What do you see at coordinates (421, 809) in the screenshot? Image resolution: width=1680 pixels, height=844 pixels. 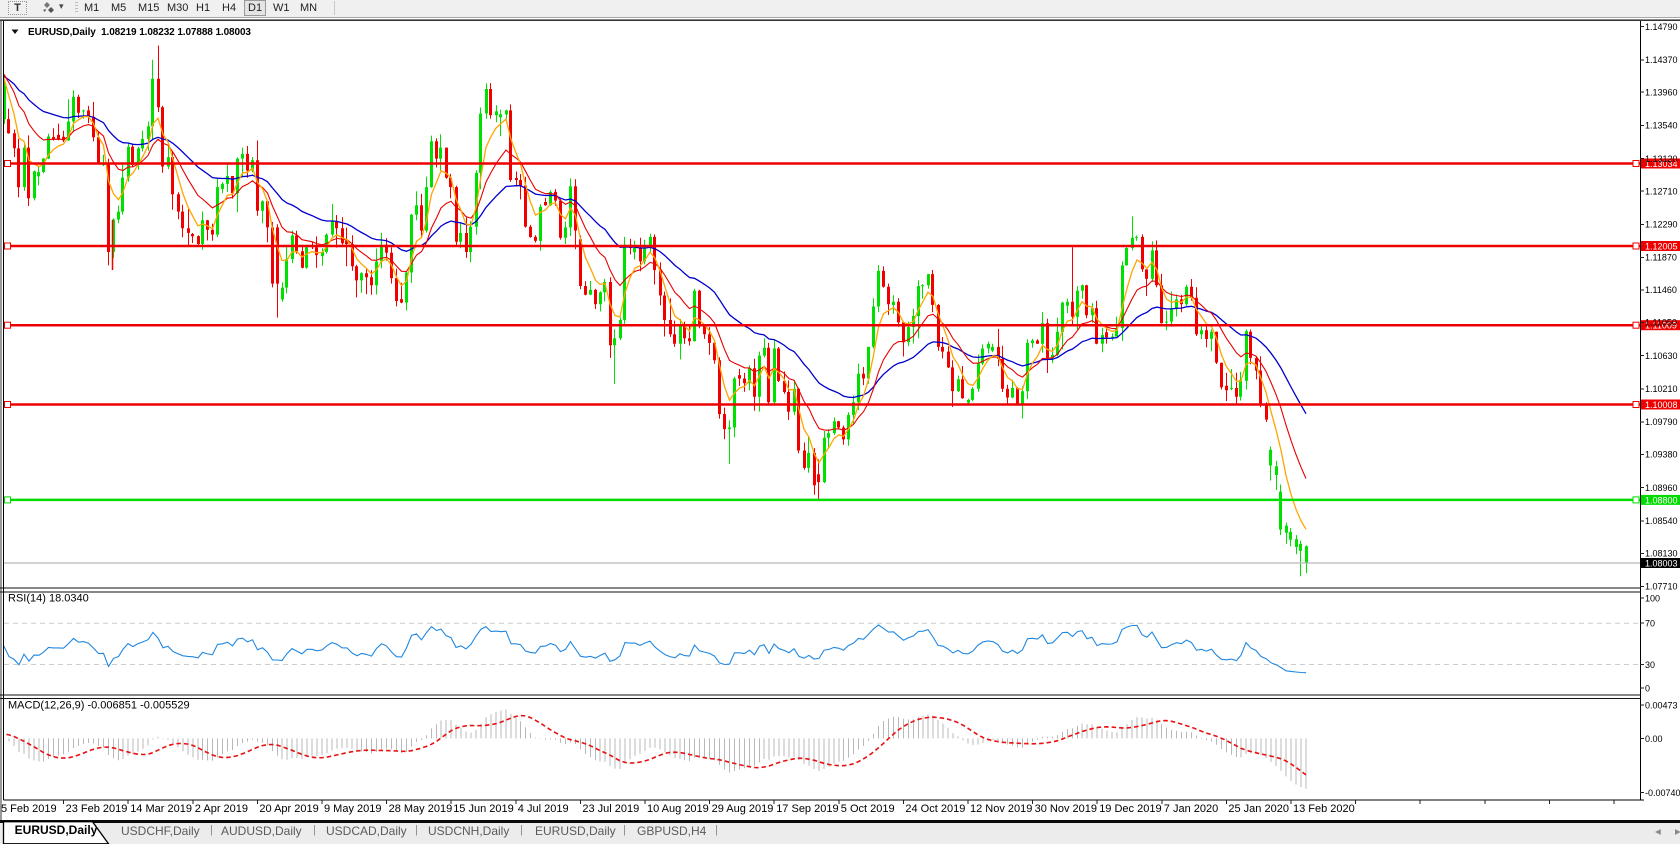 I see `svg-text: 28 May 2019` at bounding box center [421, 809].